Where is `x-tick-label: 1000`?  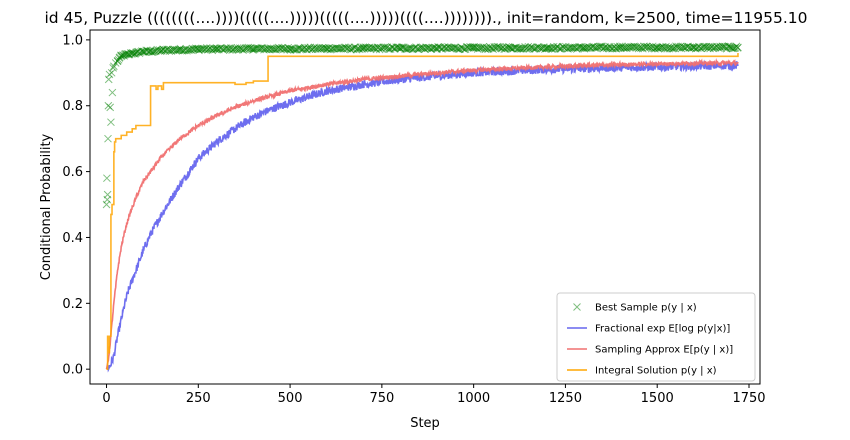 x-tick-label: 1000 is located at coordinates (473, 398).